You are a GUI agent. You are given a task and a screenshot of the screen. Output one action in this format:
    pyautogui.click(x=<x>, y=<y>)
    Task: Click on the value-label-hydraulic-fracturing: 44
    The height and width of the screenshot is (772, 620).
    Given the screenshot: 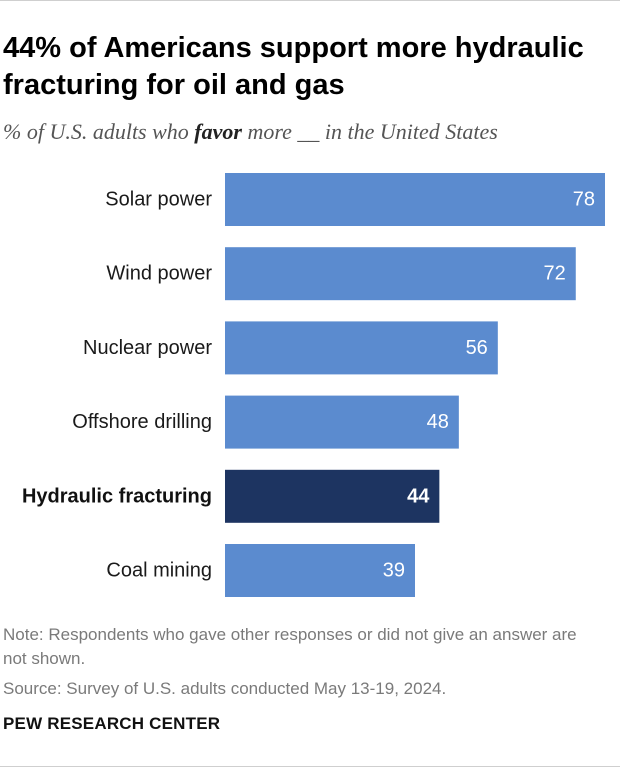 What is the action you would take?
    pyautogui.click(x=418, y=496)
    